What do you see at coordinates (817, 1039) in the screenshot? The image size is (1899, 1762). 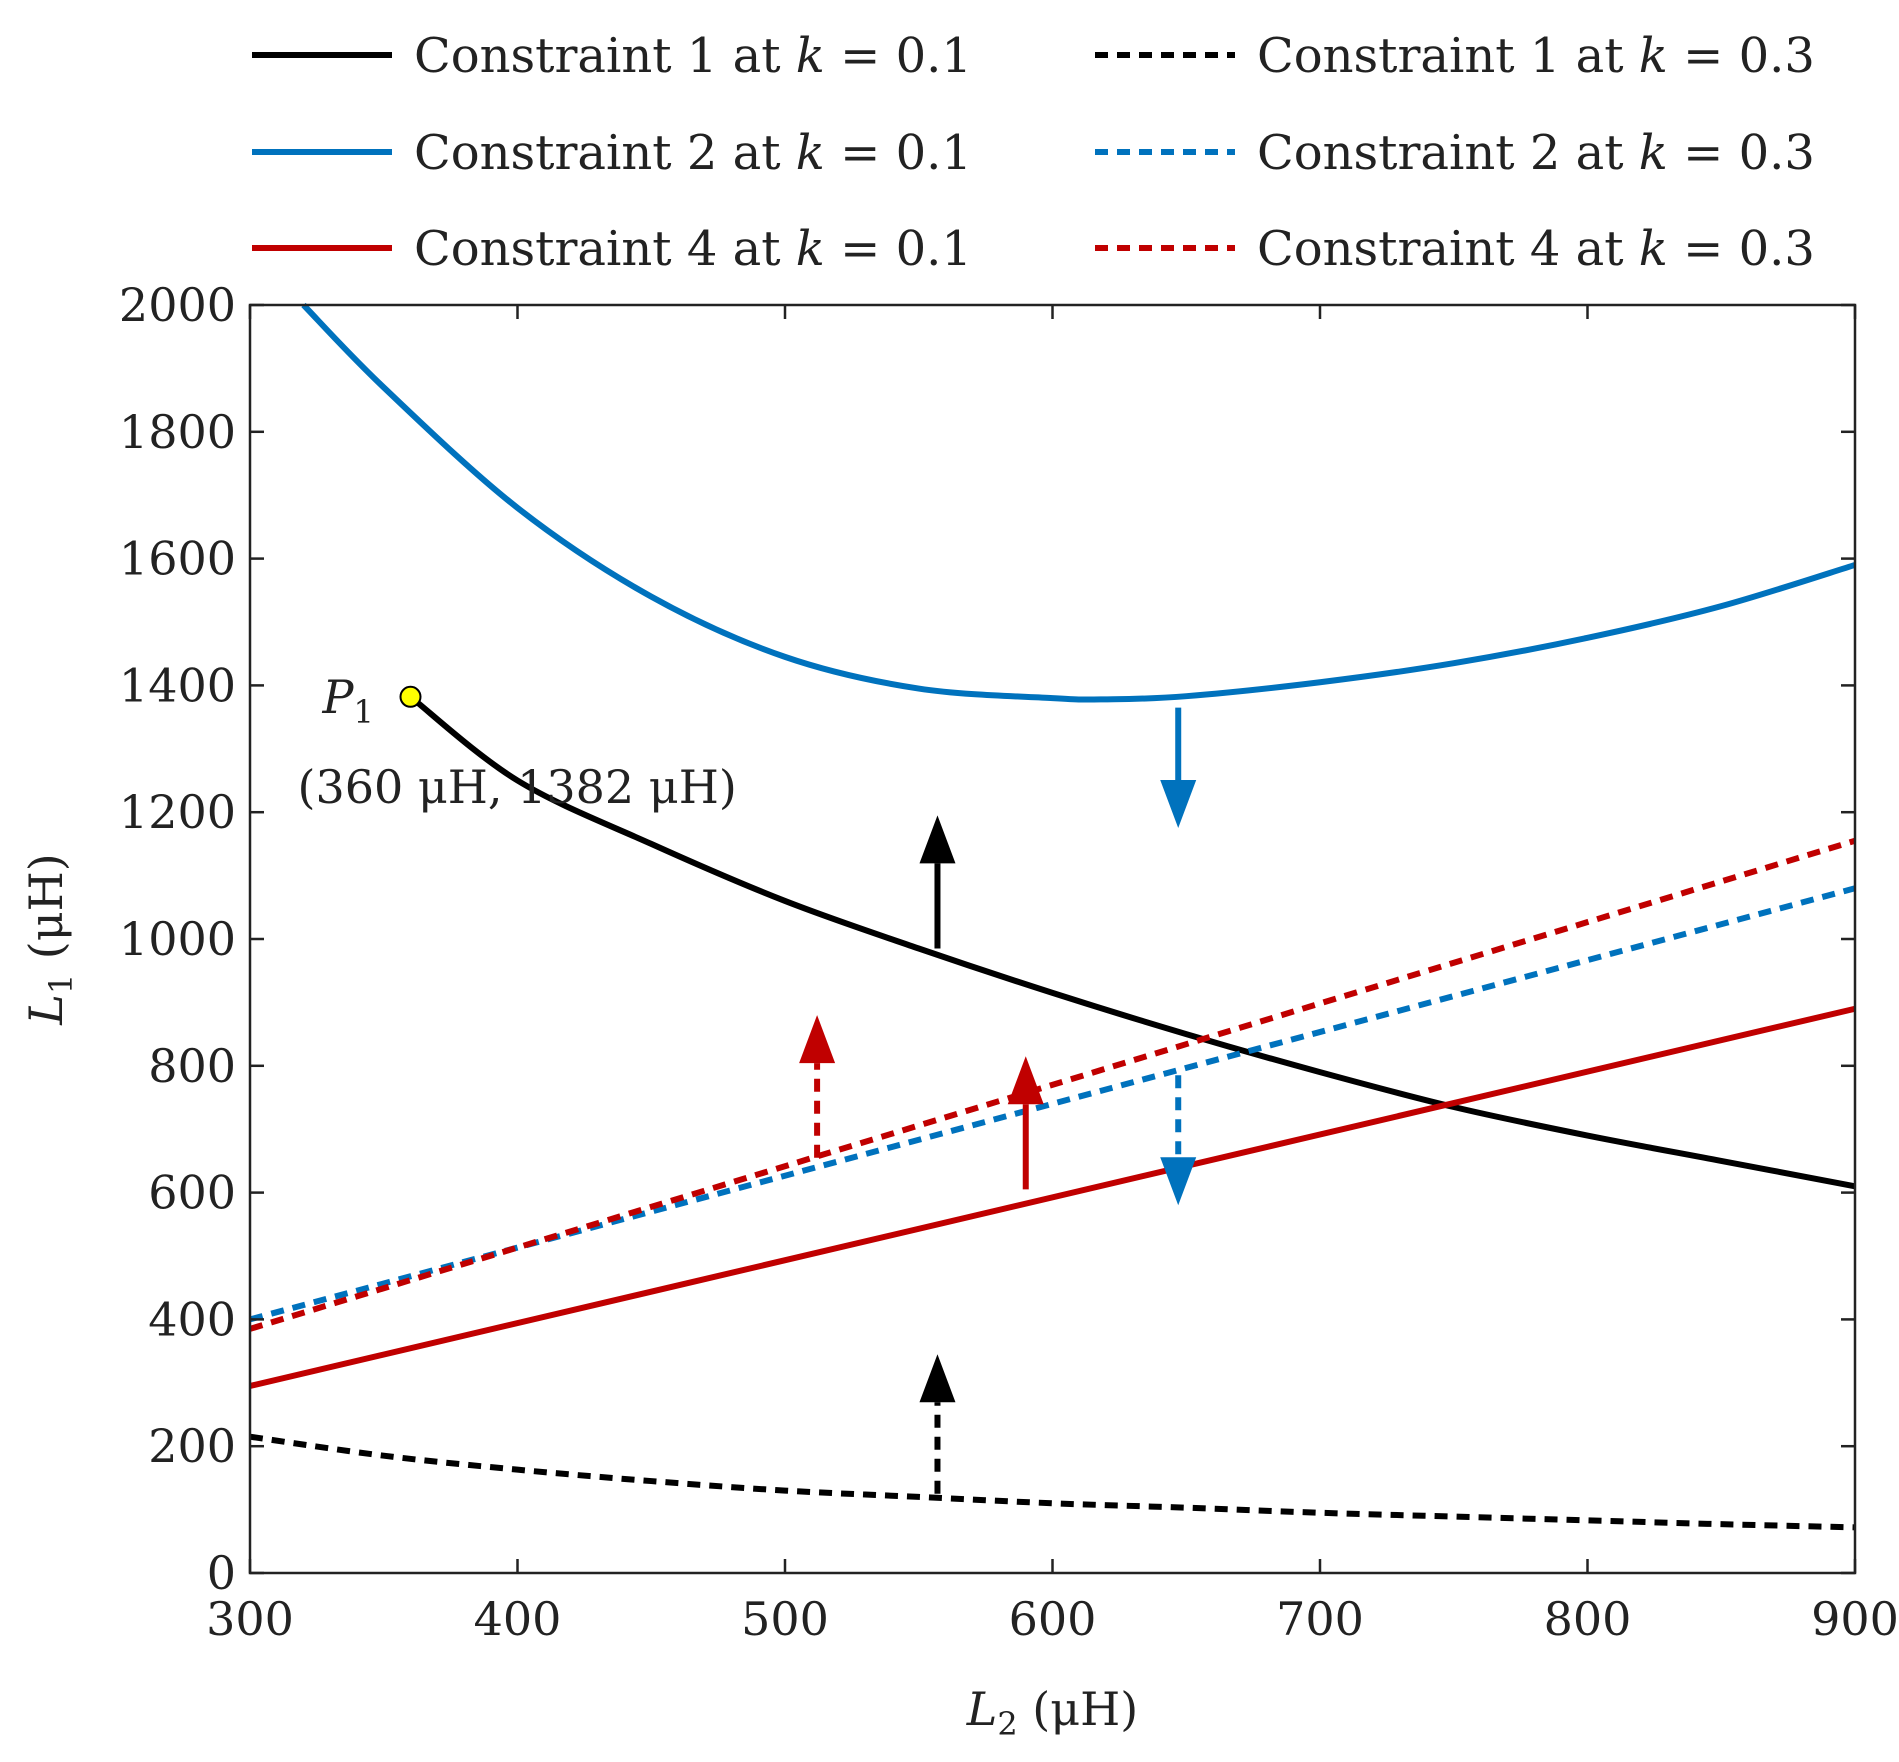 I see `c4-k03-arrow-head` at bounding box center [817, 1039].